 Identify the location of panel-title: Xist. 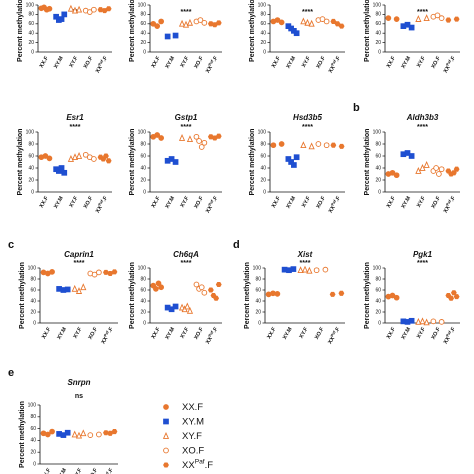
(305, 254).